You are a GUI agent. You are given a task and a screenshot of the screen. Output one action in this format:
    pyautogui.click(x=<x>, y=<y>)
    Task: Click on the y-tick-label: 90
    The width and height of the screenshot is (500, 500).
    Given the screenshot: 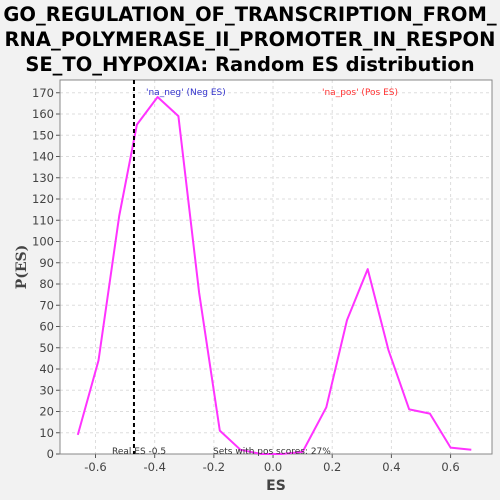 What is the action you would take?
    pyautogui.click(x=46, y=263)
    